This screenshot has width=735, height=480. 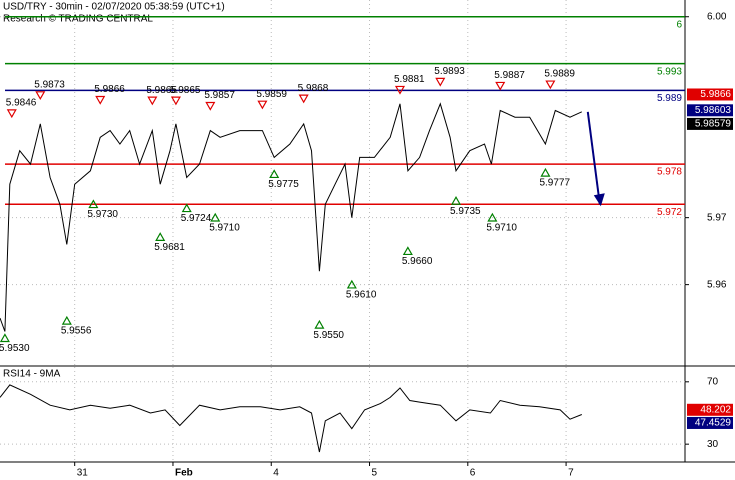 I want to click on pivot-label: 5.9857, so click(x=219, y=95).